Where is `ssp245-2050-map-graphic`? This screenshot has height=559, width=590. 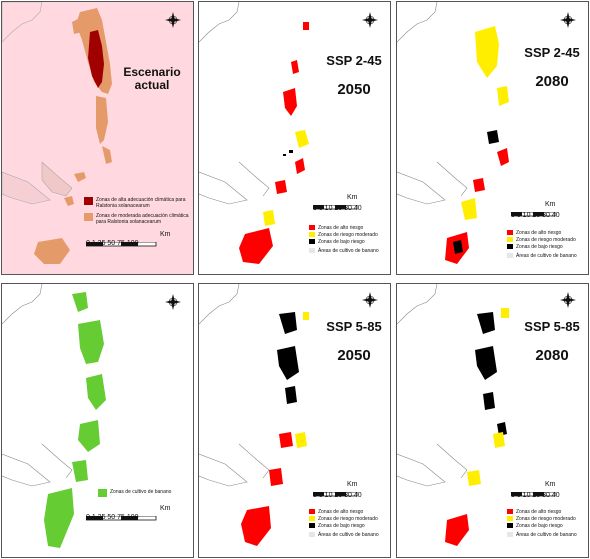 ssp245-2050-map-graphic is located at coordinates (254, 133).